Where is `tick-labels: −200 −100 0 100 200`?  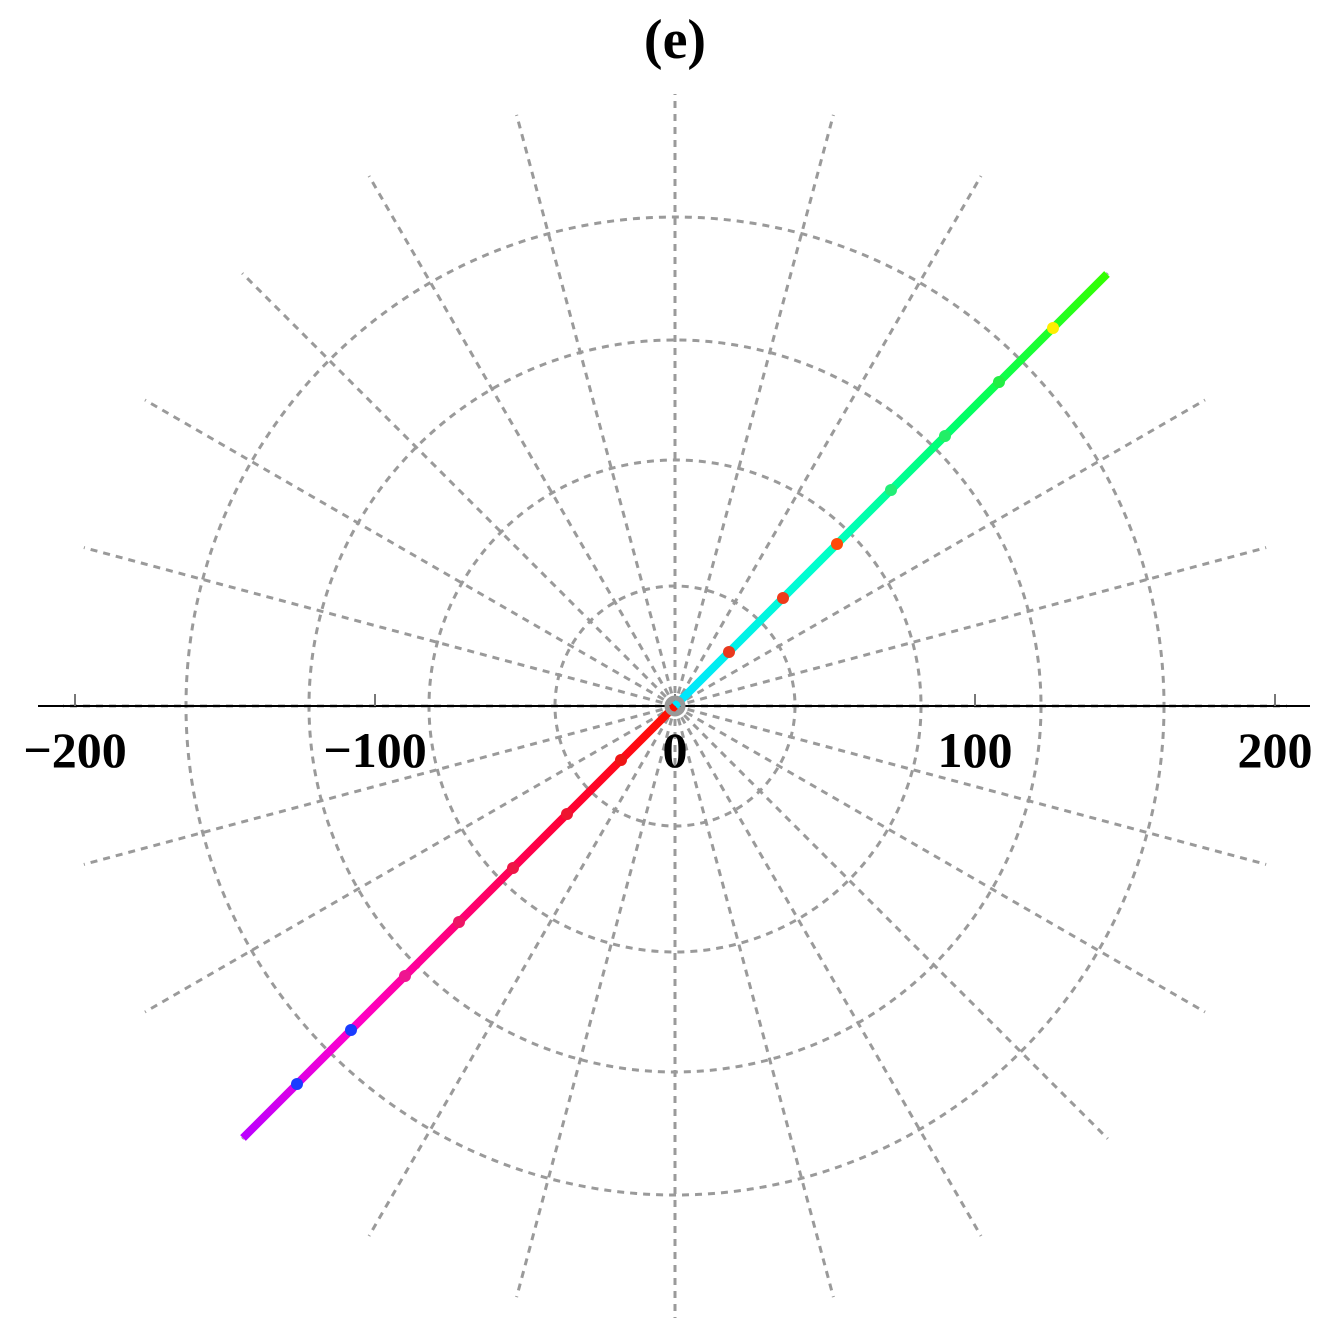
tick-labels: −200 −100 0 100 200 is located at coordinates (667, 750).